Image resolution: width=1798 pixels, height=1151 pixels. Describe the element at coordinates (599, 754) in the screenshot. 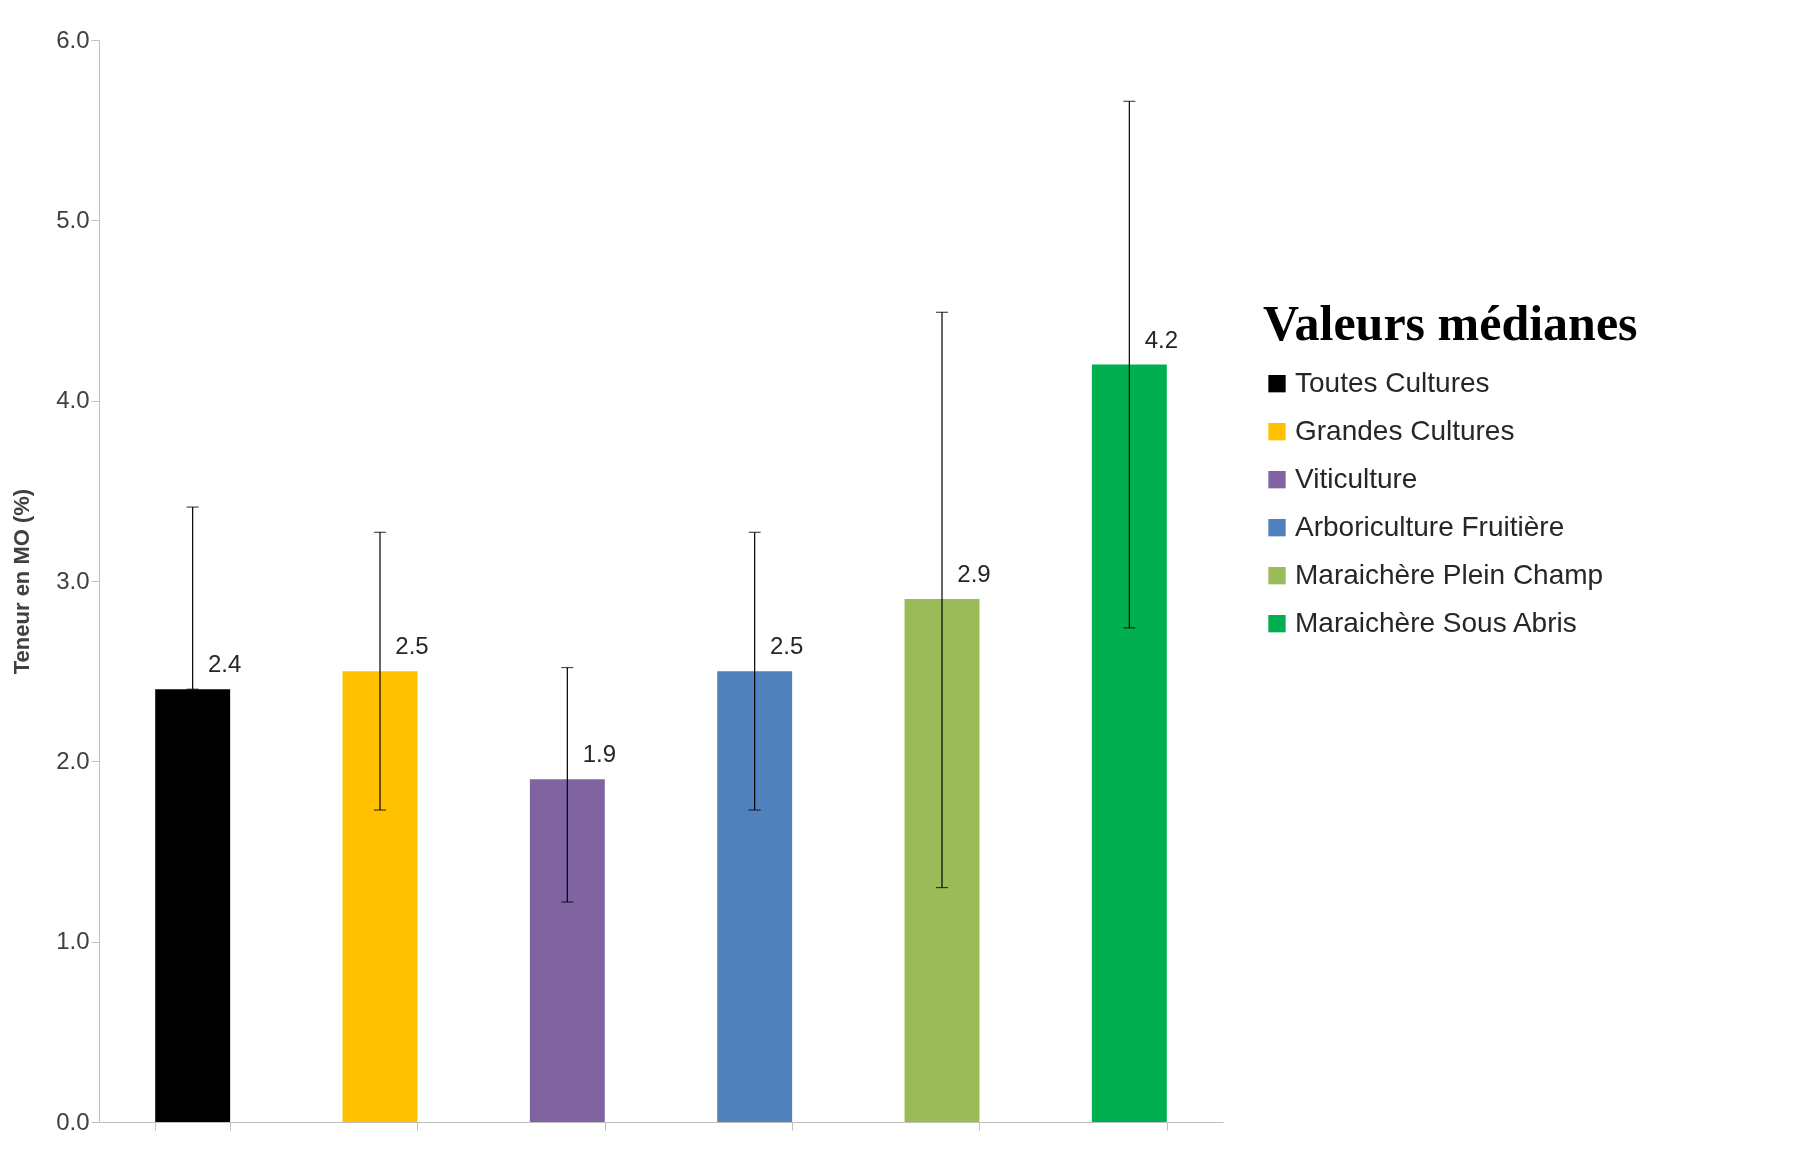

I see `data-label: 1.9` at that location.